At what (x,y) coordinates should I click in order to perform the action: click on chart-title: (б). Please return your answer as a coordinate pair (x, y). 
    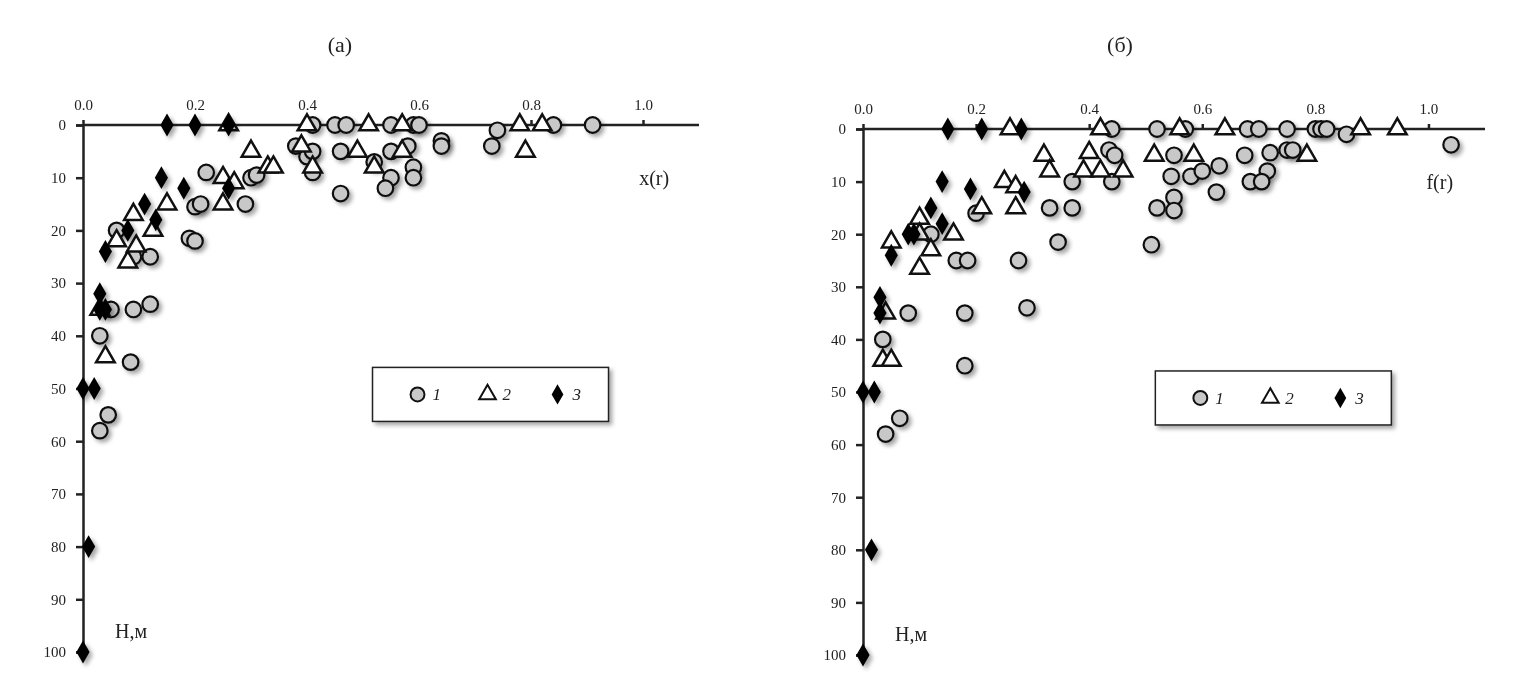
    Looking at the image, I should click on (1120, 44).